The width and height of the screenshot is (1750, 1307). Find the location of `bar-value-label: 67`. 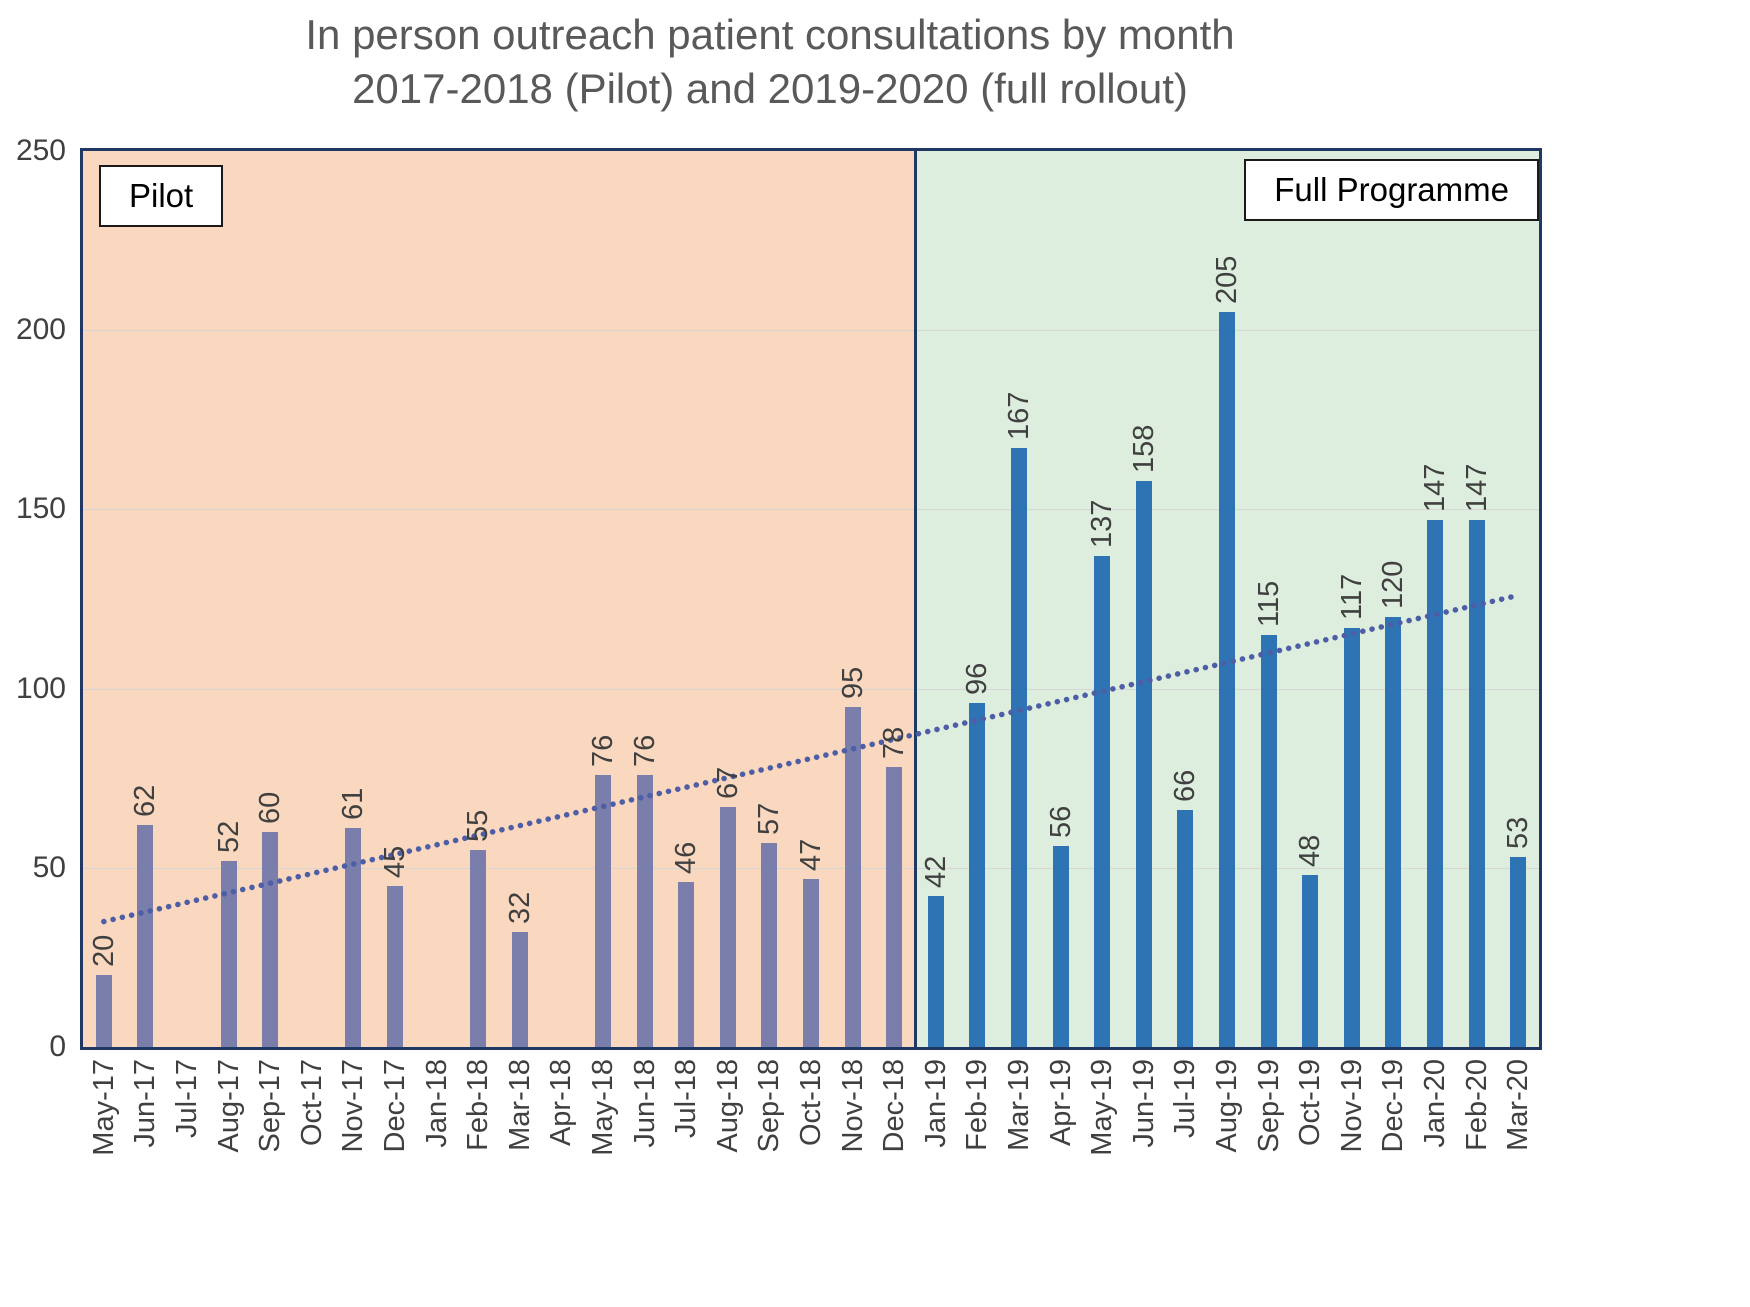

bar-value-label: 67 is located at coordinates (727, 782).